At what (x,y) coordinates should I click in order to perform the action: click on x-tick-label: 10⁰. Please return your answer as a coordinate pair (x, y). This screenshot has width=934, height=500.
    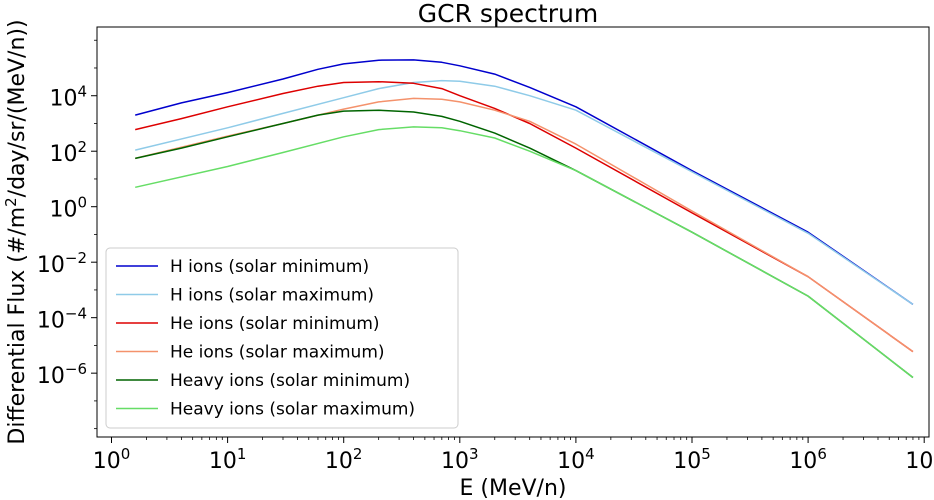
    Looking at the image, I should click on (112, 459).